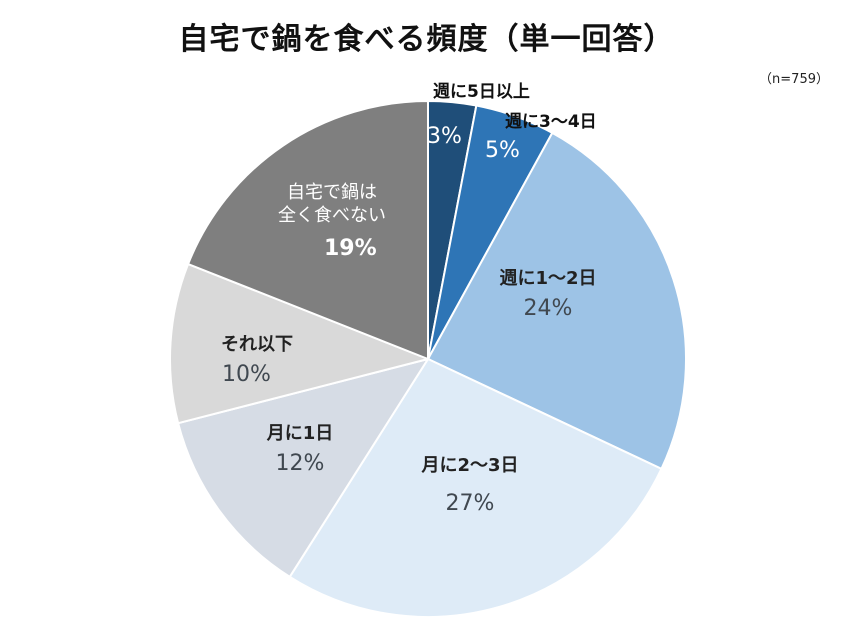 This screenshot has height=640, width=853. What do you see at coordinates (794, 79) in the screenshot?
I see `sample-size: （n=759）` at bounding box center [794, 79].